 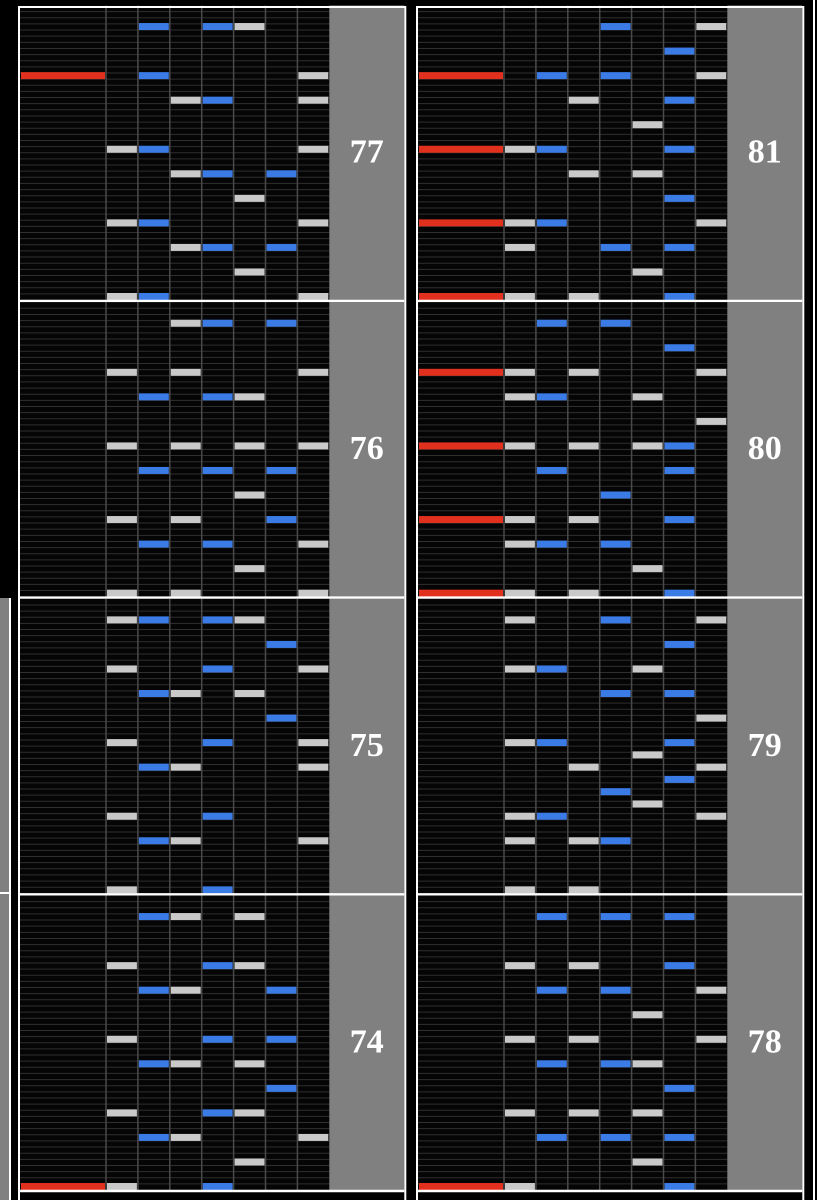 I want to click on measure: 80, so click(x=610, y=450).